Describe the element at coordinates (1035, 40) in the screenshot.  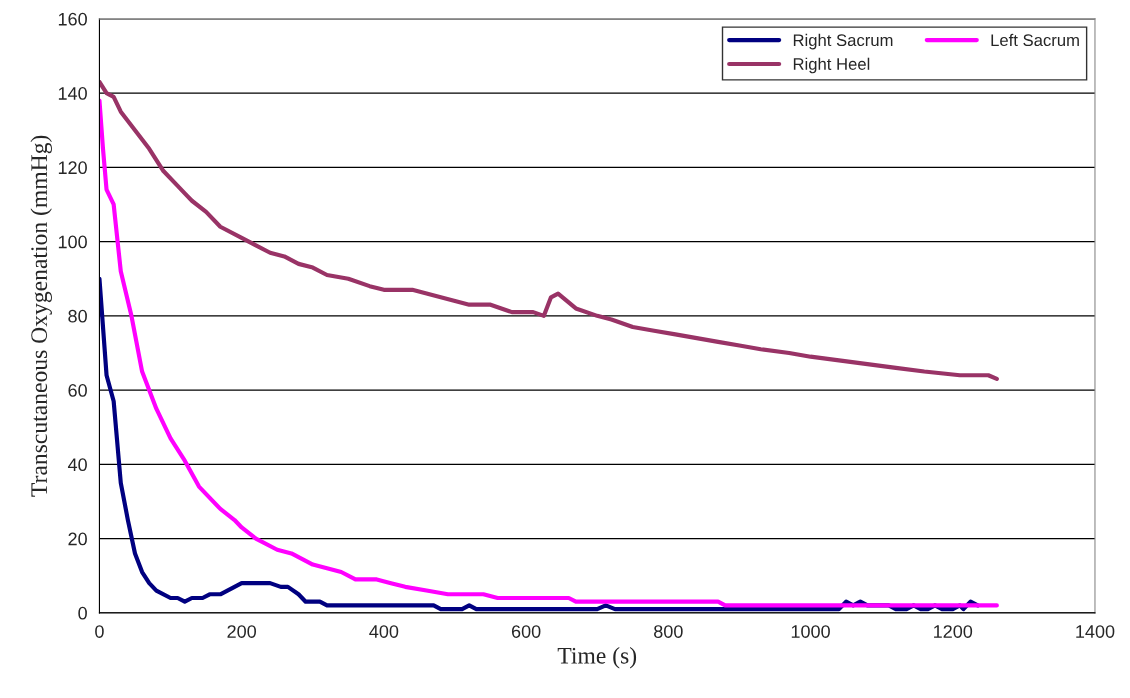
I see `legend-label: Left Sacrum` at that location.